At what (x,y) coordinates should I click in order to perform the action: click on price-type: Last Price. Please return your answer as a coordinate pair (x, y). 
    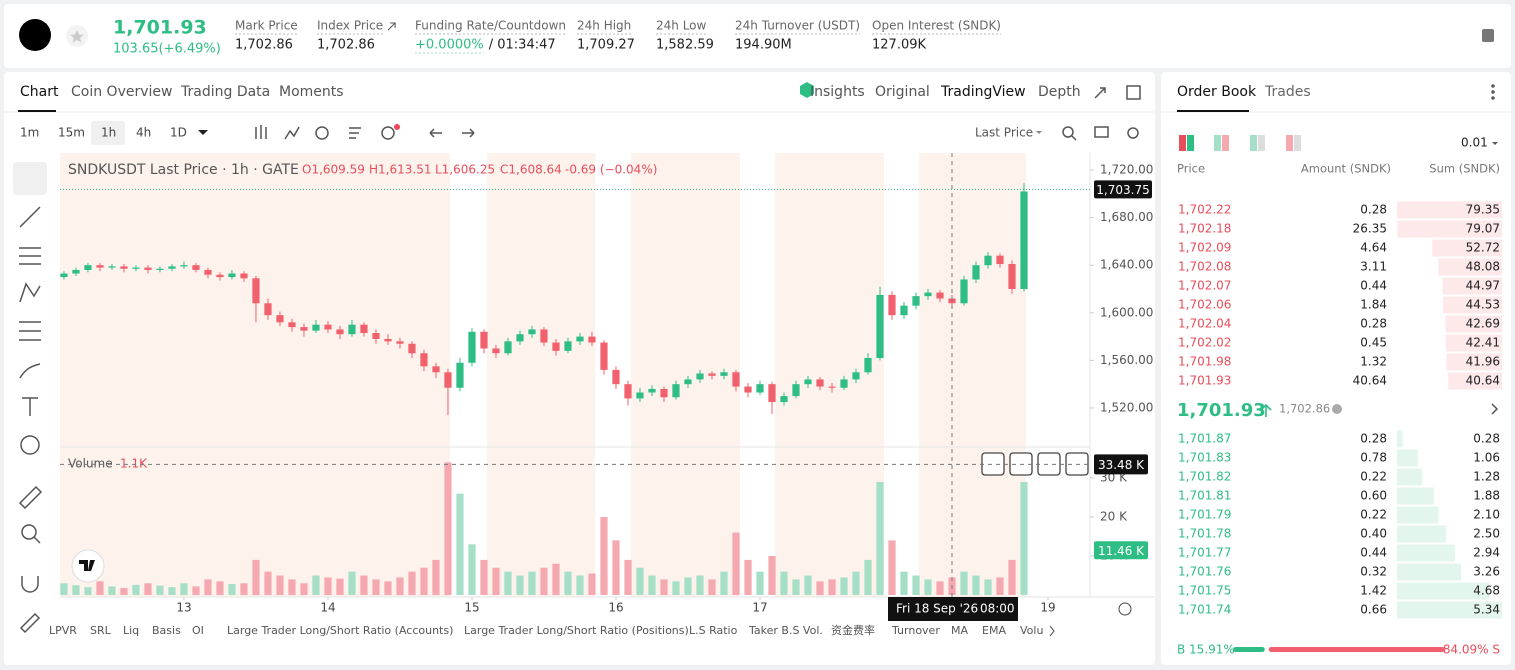
    Looking at the image, I should click on (1004, 133).